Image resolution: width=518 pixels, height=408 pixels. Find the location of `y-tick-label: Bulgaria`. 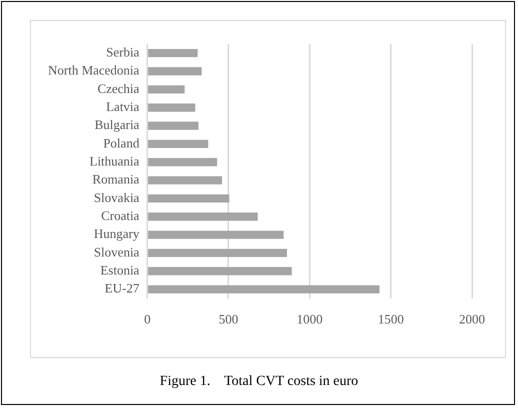

y-tick-label: Bulgaria is located at coordinates (117, 124).